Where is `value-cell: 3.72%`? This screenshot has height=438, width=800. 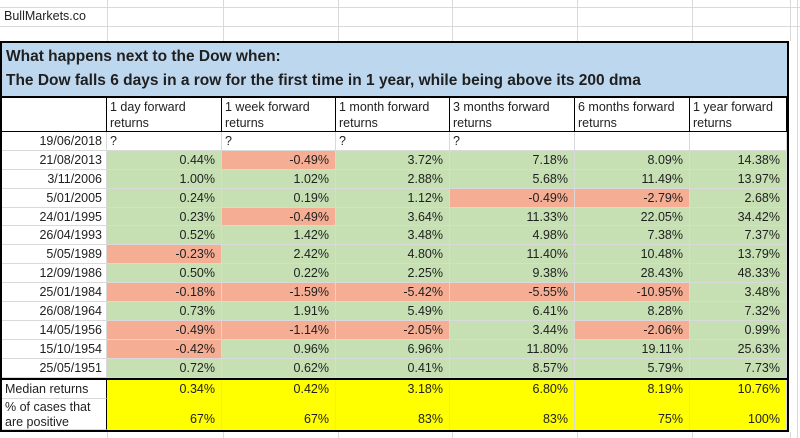
value-cell: 3.72% is located at coordinates (393, 160).